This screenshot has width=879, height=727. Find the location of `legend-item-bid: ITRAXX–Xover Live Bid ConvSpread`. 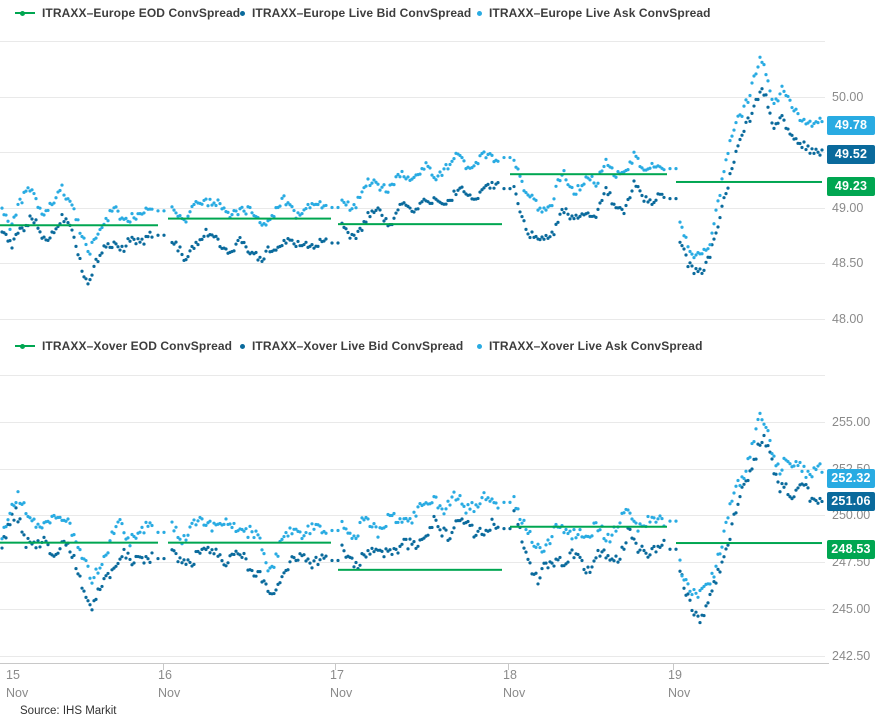

legend-item-bid: ITRAXX–Xover Live Bid ConvSpread is located at coordinates (351, 346).